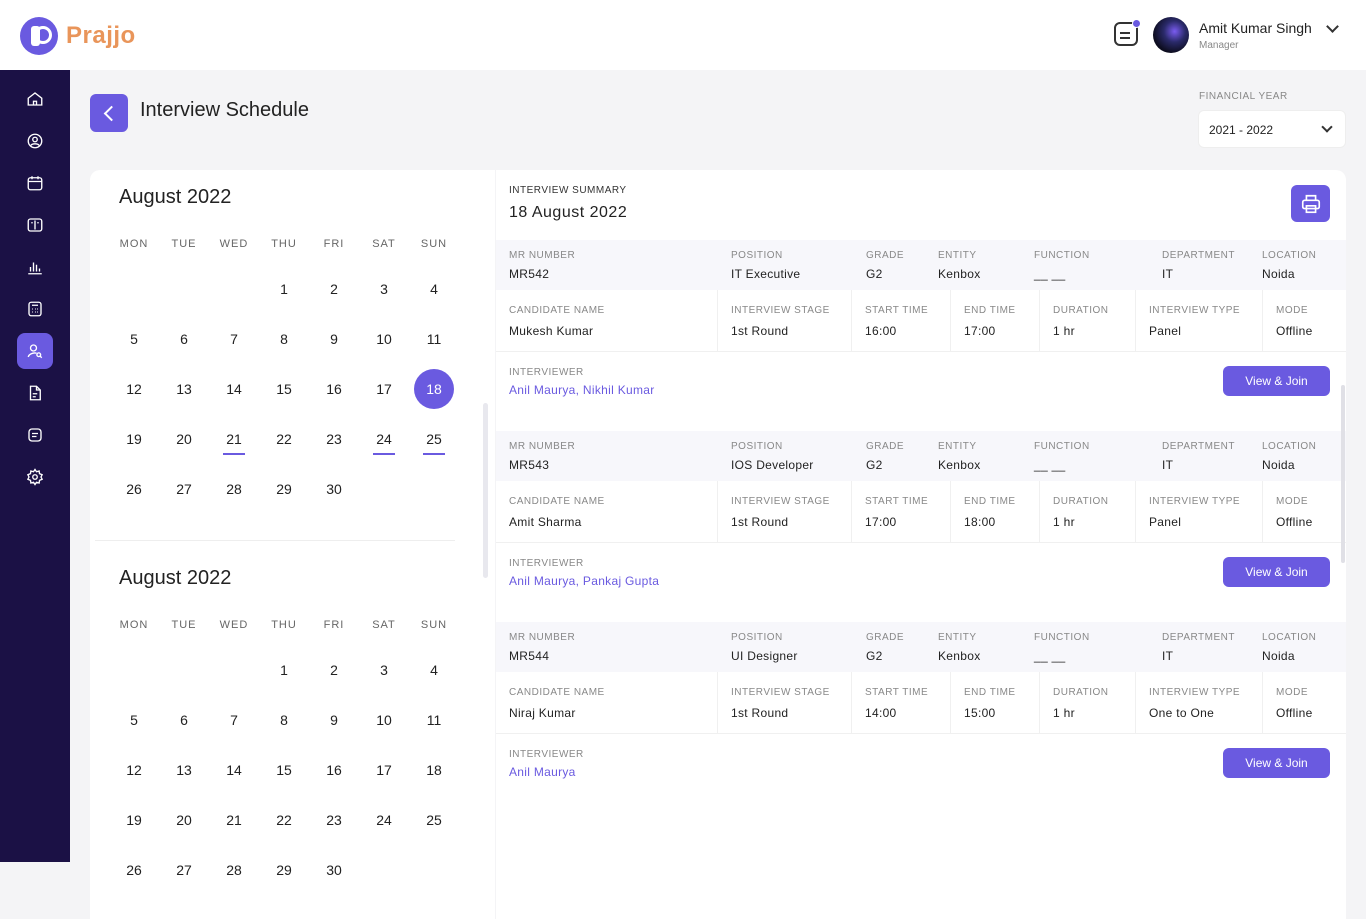 This screenshot has height=919, width=1366. Describe the element at coordinates (785, 512) in the screenshot. I see `interview-stage-cell: INTERVIEW STAGE 1st Round` at that location.